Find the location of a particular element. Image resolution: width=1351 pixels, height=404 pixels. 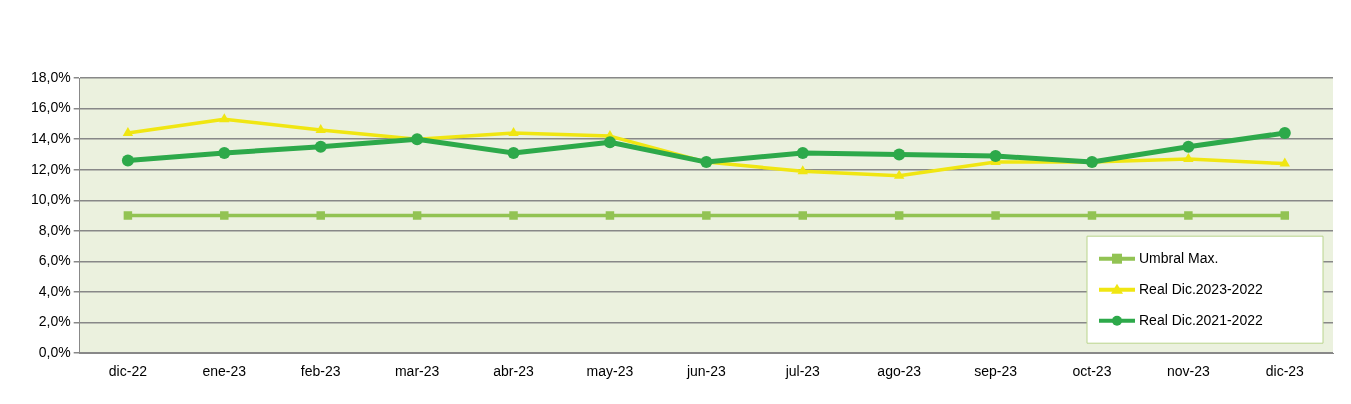

x-tick-label: sep-23 is located at coordinates (996, 371).